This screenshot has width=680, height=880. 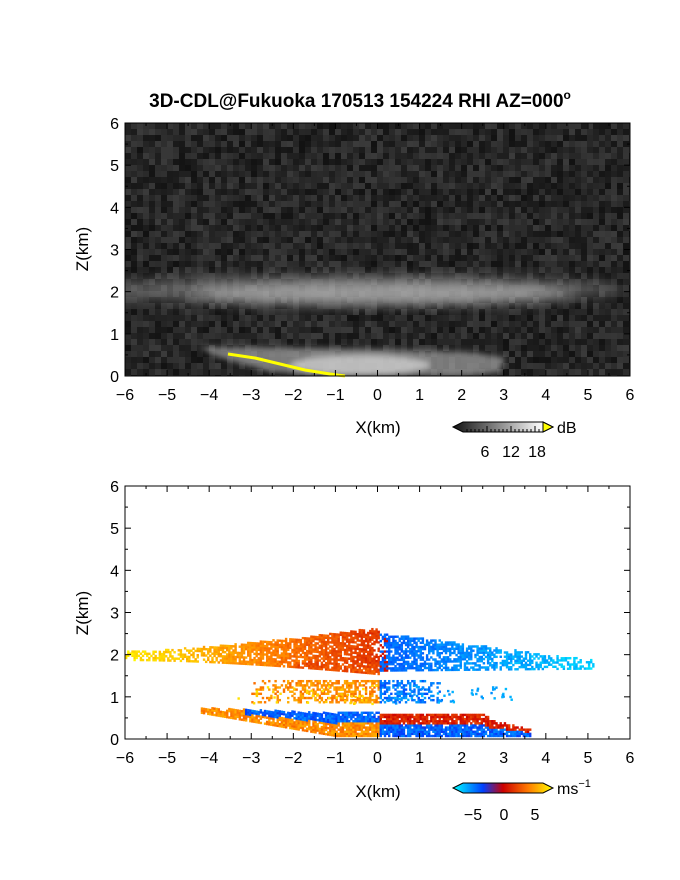 What do you see at coordinates (503, 429) in the screenshot?
I see `colorbar-db-minor-ticks` at bounding box center [503, 429].